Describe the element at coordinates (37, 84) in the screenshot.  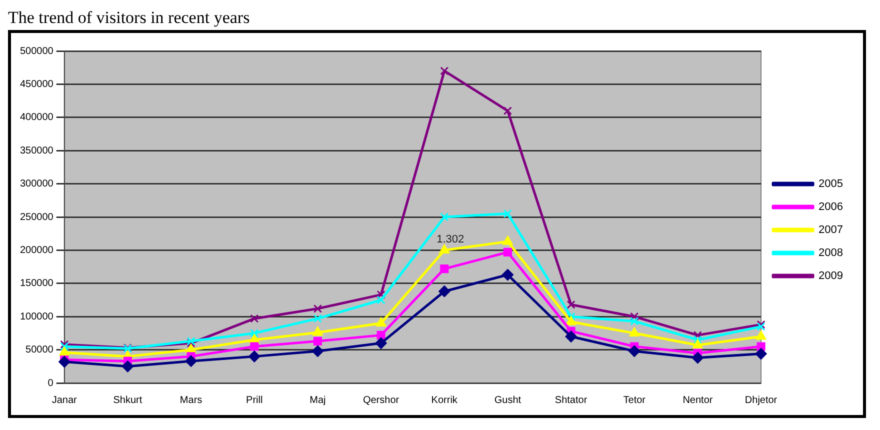
I see `y-tick-label: 450000` at that location.